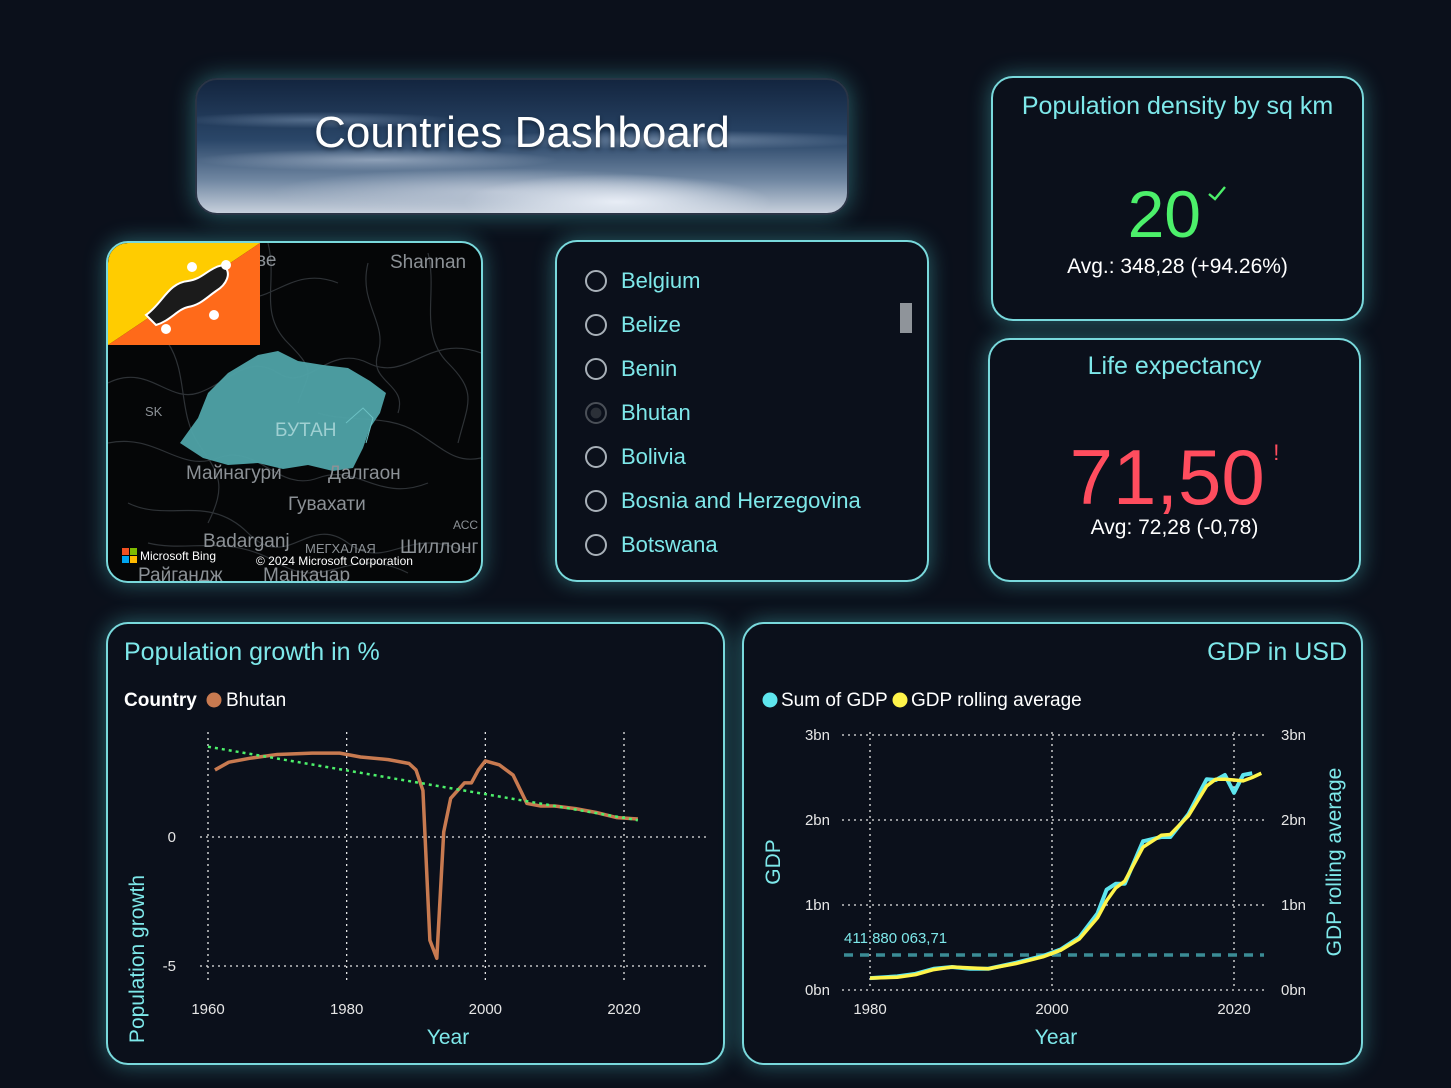 The width and height of the screenshot is (1451, 1088). I want to click on y2-tick-label: 3bn, so click(1293, 735).